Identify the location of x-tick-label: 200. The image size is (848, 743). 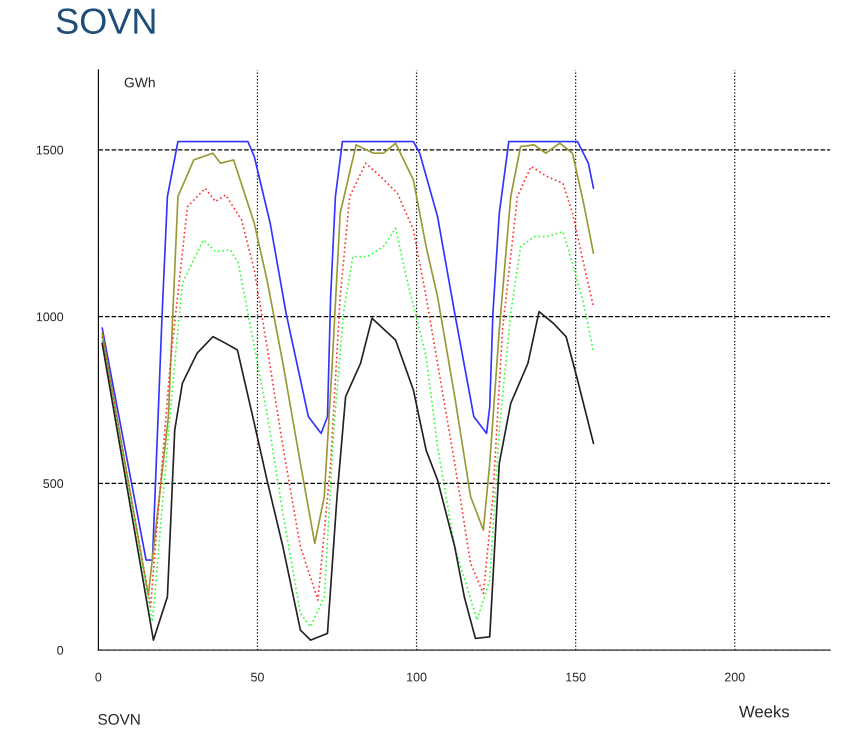
(734, 677).